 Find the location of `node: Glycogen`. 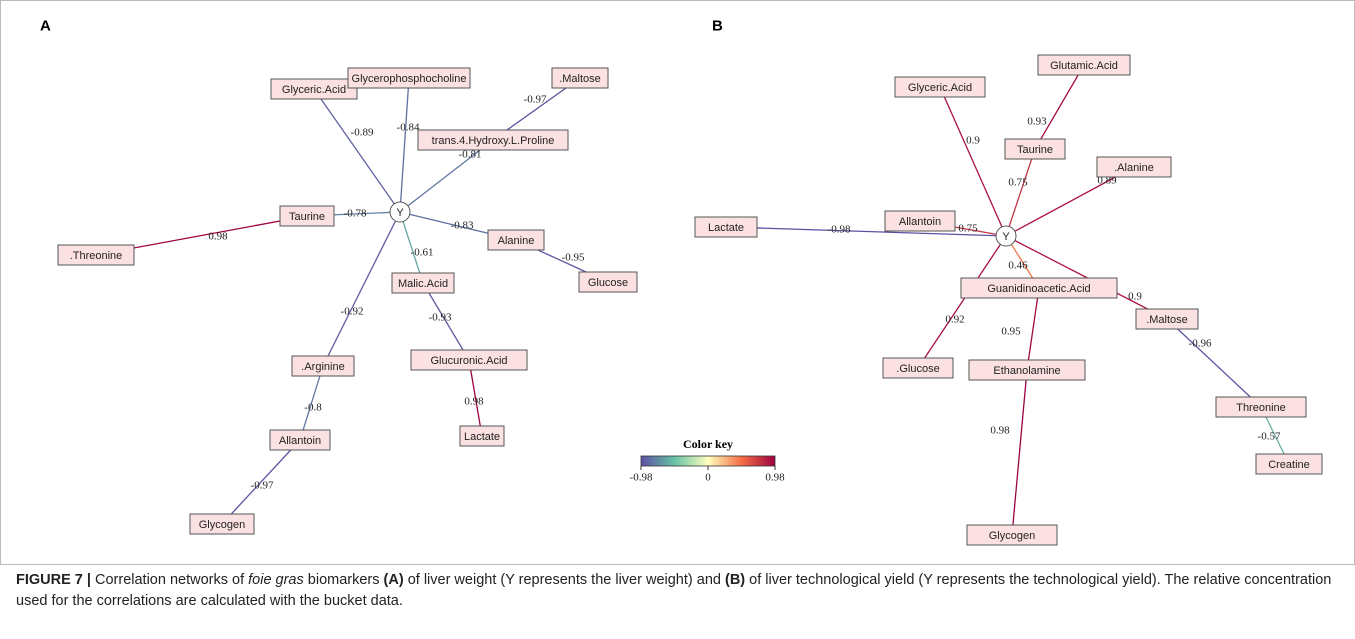

node: Glycogen is located at coordinates (1012, 535).